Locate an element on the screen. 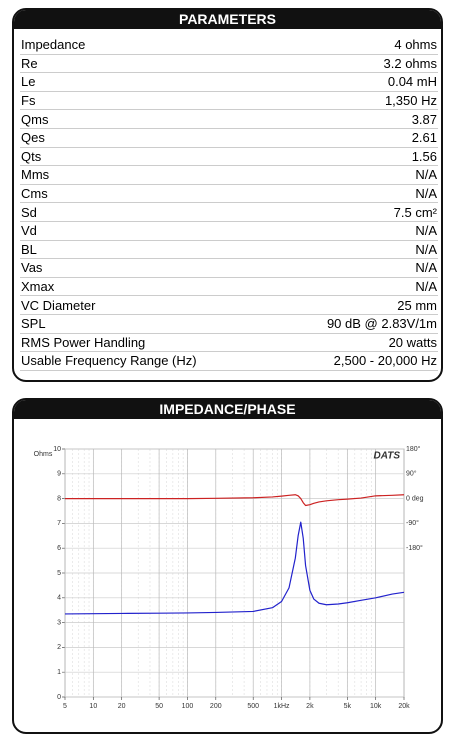  parameter-row: Qes 2.61 is located at coordinates (229, 138).